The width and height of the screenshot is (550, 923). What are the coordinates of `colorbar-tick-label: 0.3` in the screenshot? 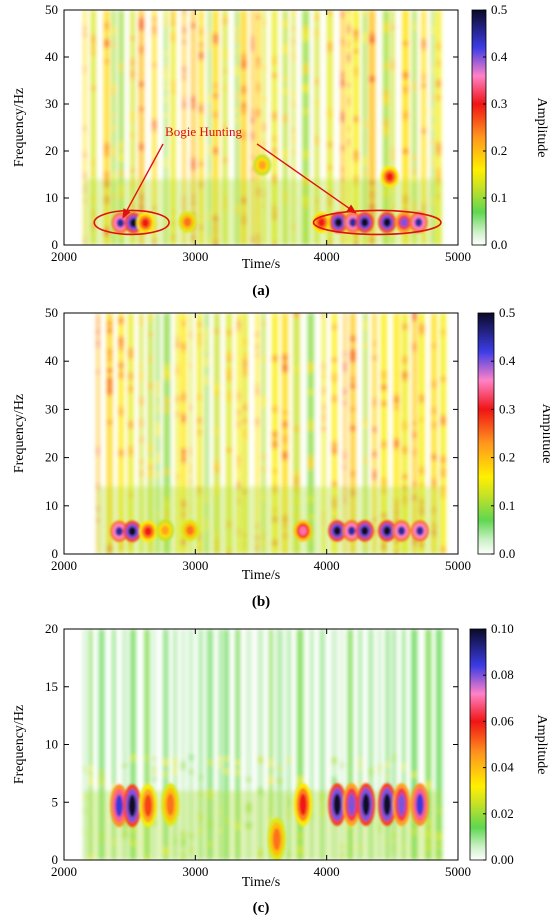 It's located at (507, 408).